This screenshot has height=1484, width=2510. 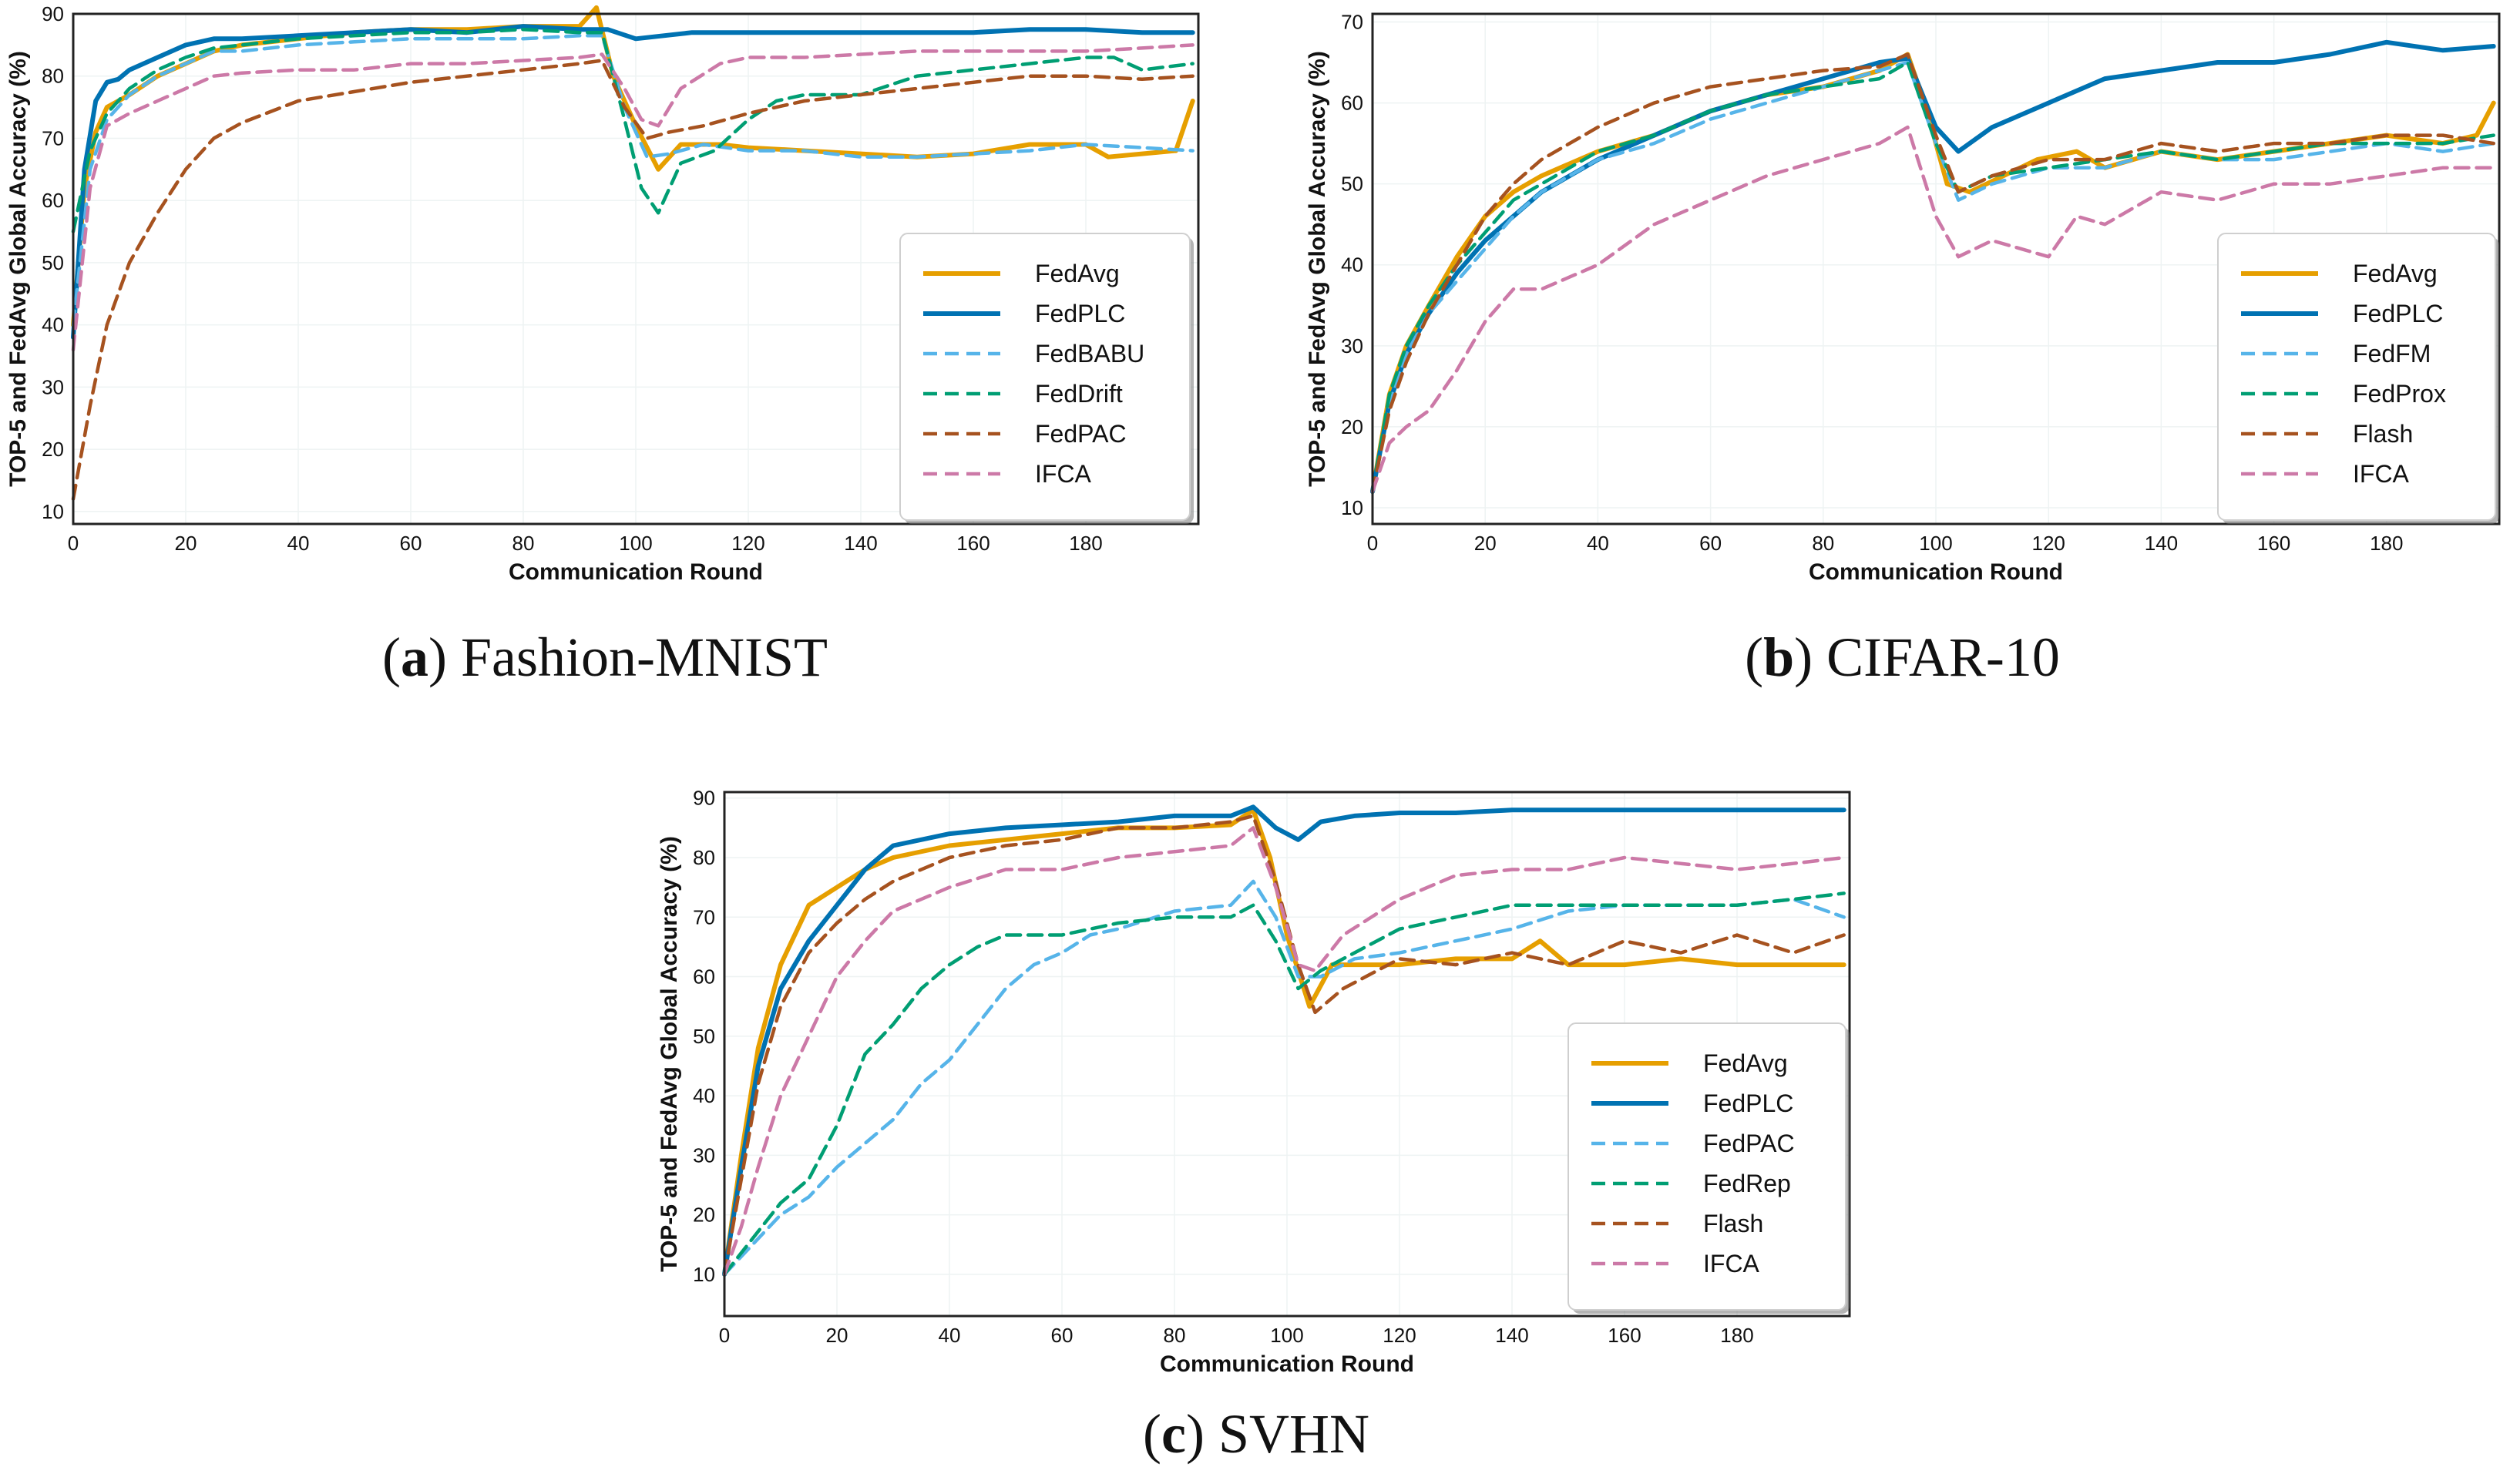 I want to click on legend-label-fedfm: FedFM, so click(x=2392, y=354).